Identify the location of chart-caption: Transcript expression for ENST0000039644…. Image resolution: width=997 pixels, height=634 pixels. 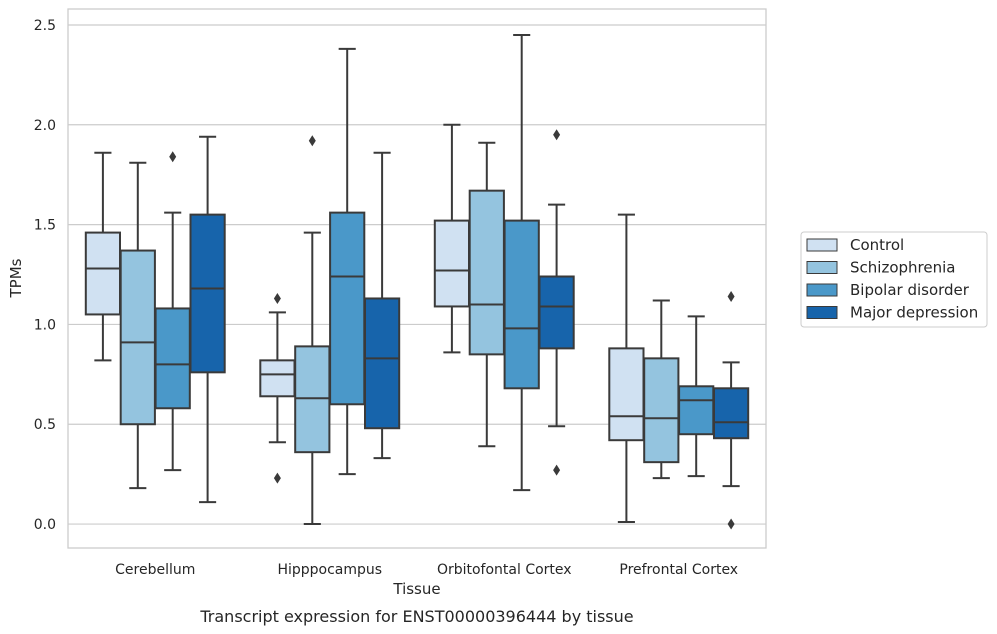
(416, 616).